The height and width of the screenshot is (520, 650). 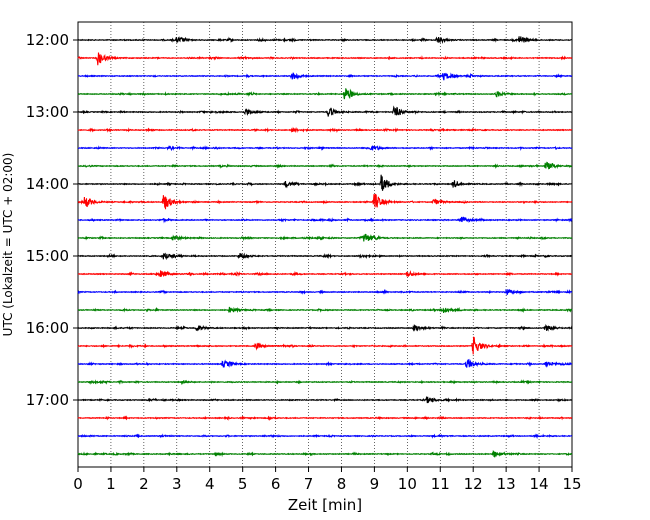 What do you see at coordinates (407, 484) in the screenshot?
I see `x-tick-label: 10` at bounding box center [407, 484].